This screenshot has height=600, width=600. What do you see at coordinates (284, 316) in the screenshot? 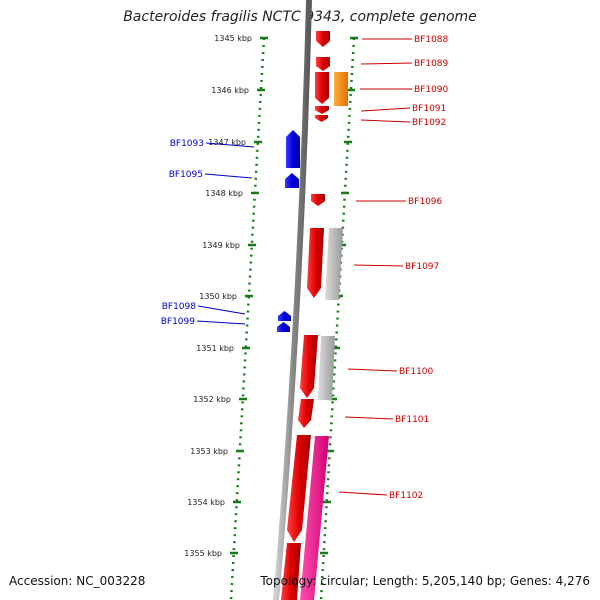
I see `gene-arrow-bf1098` at bounding box center [284, 316].